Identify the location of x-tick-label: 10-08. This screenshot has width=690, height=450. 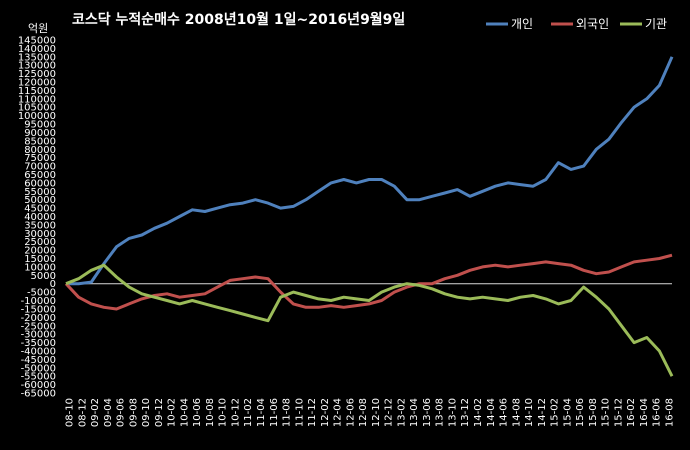
(210, 412).